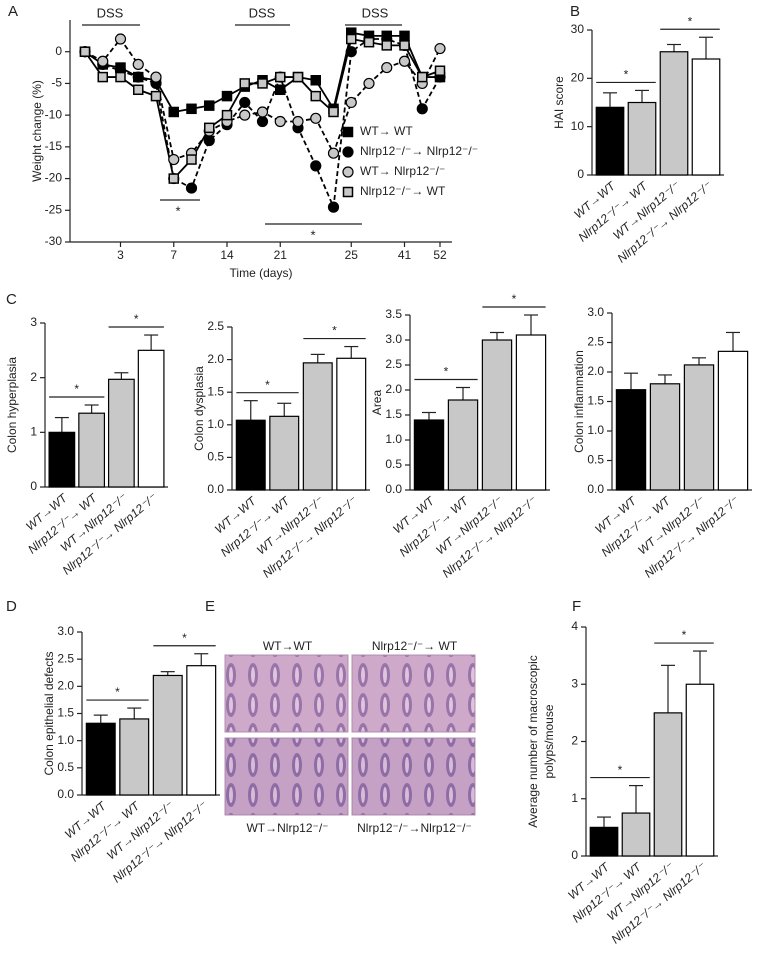 This screenshot has height=975, width=767. What do you see at coordinates (261, 273) in the screenshot?
I see `x-axis-title: Time (days)` at bounding box center [261, 273].